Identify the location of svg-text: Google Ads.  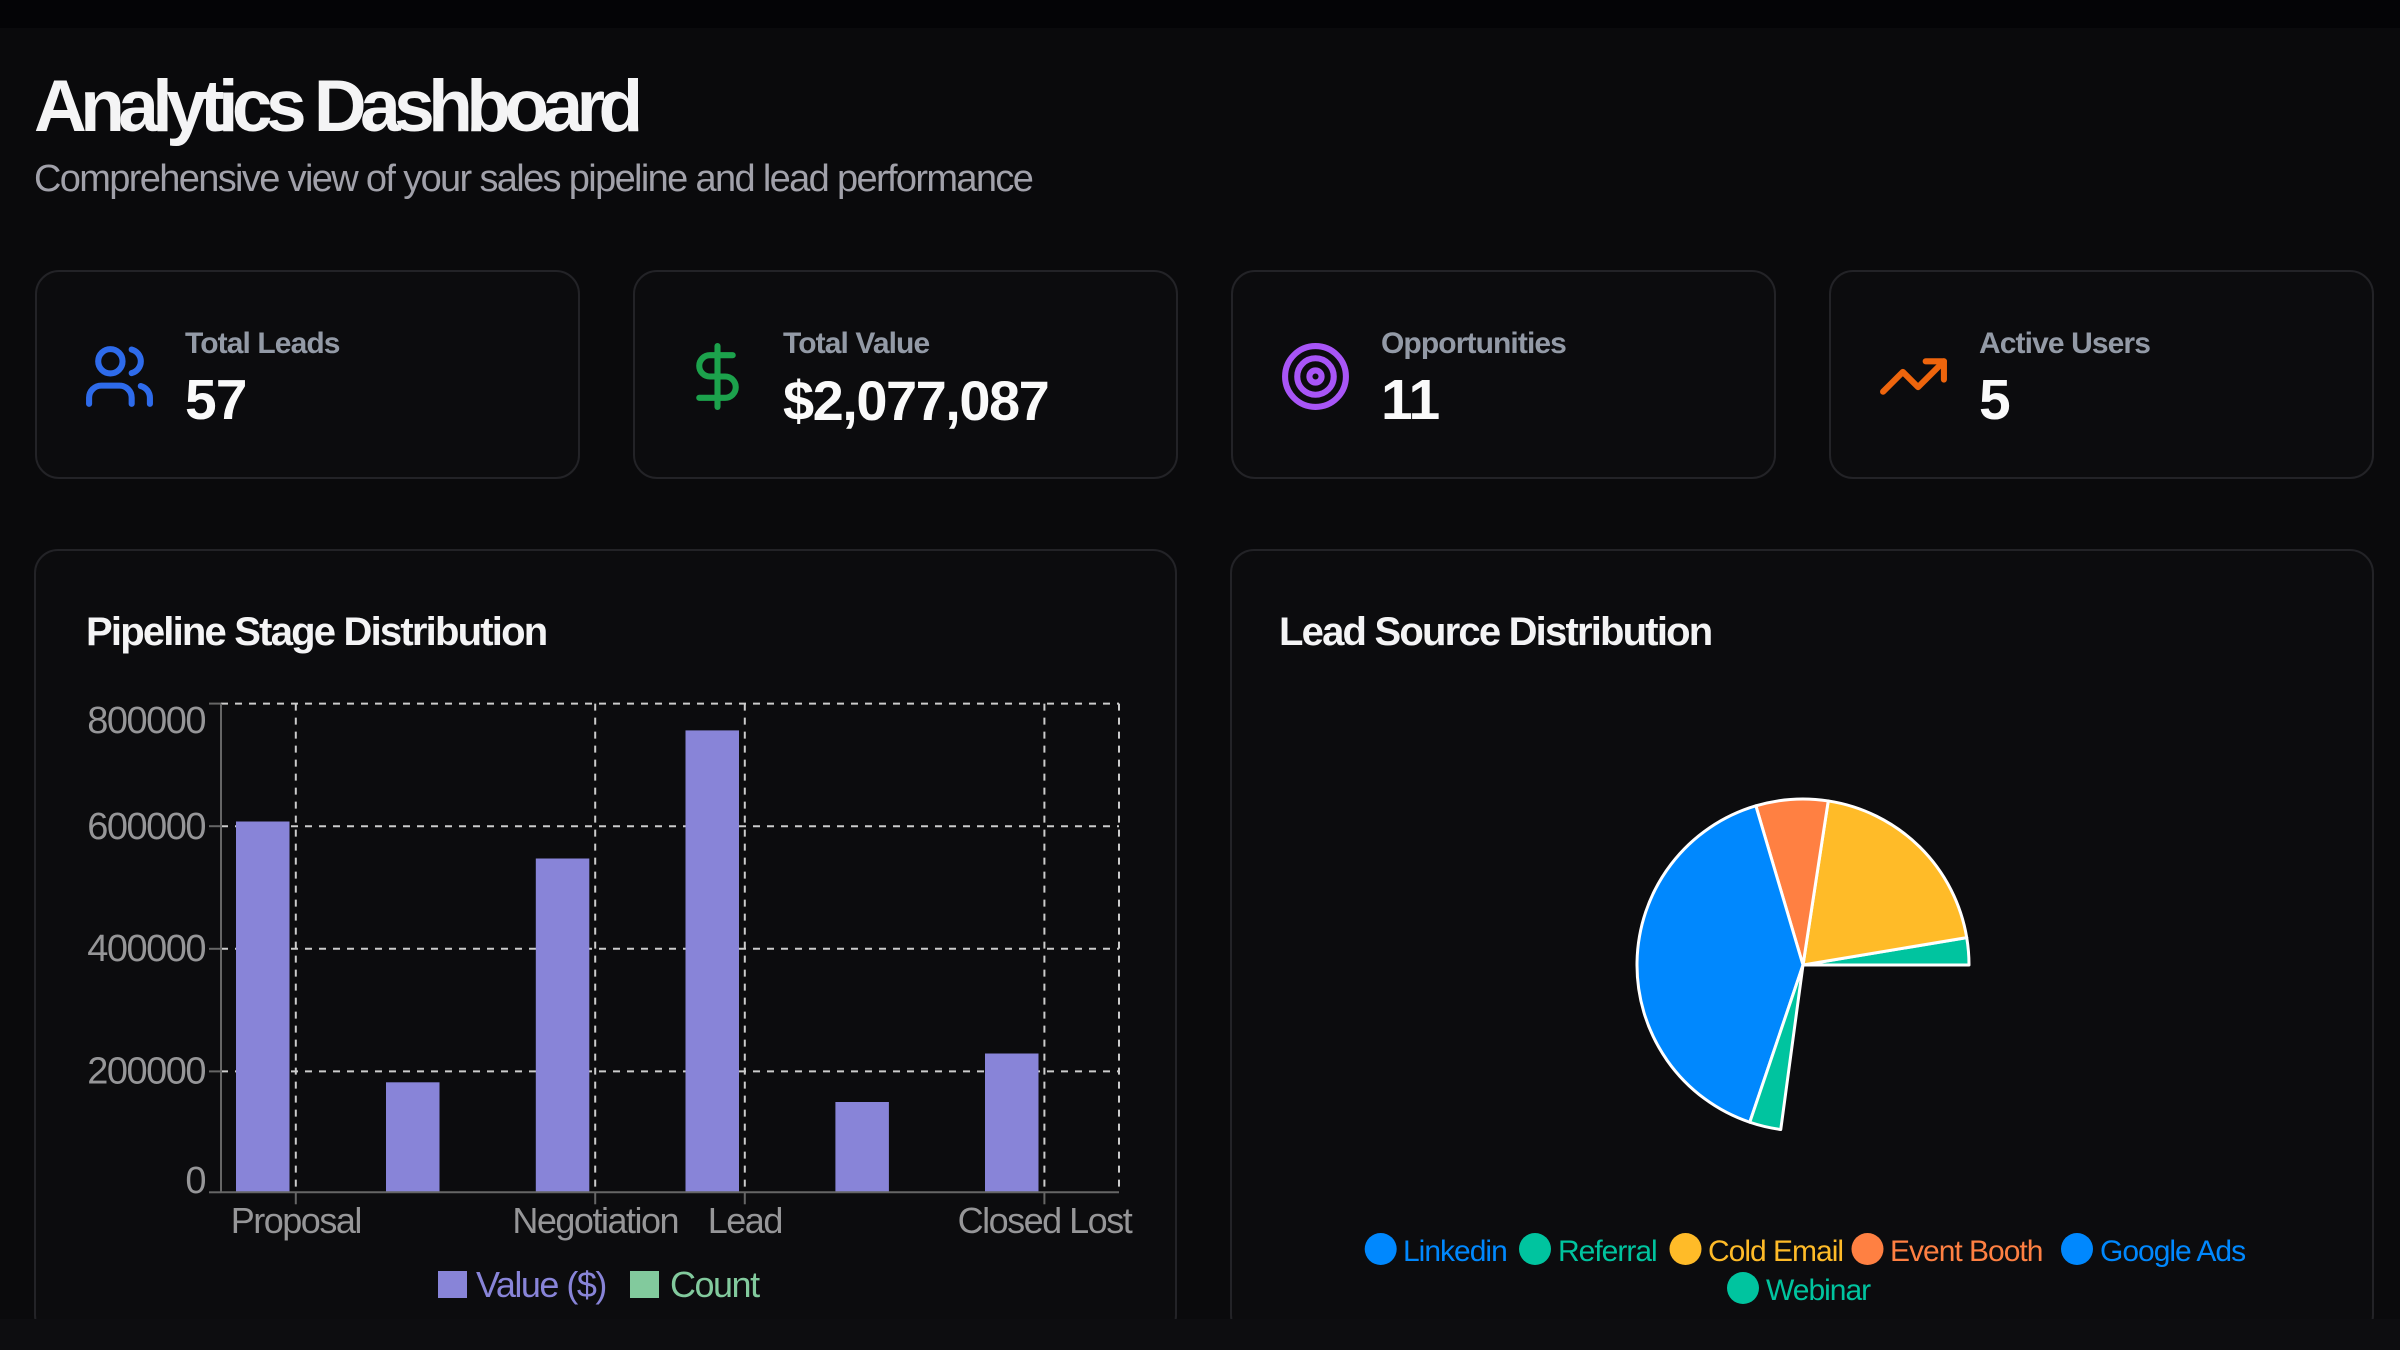
(2172, 1251).